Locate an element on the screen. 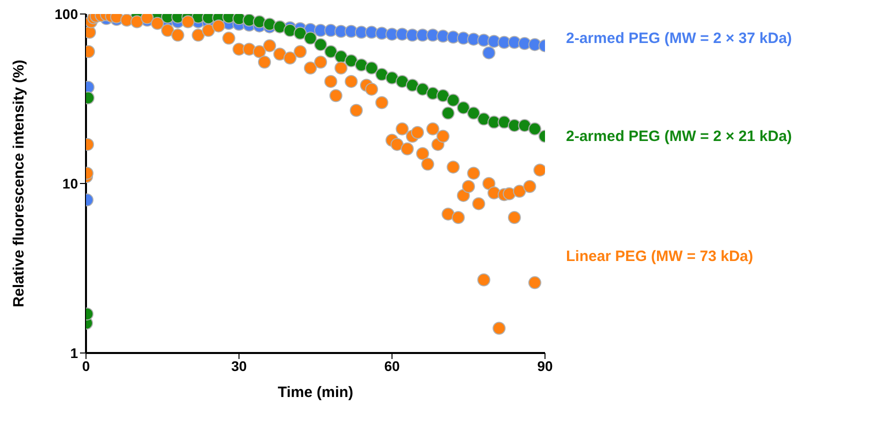 Image resolution: width=874 pixels, height=425 pixels. y-tick-label: 1 is located at coordinates (74, 352).